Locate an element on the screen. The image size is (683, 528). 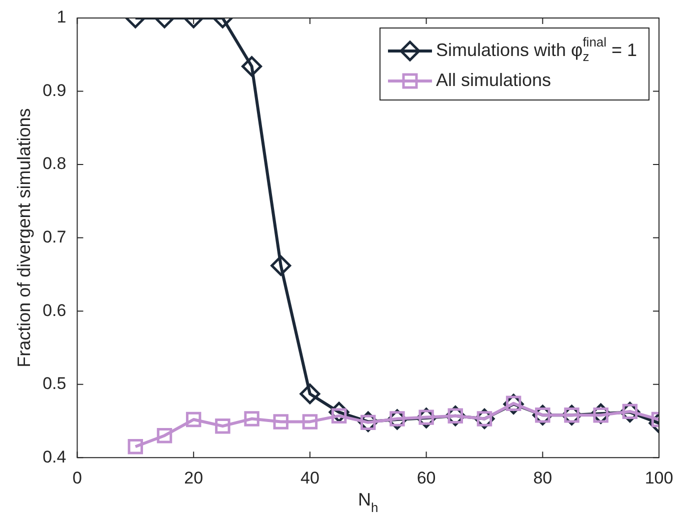
x-tick-label: 40 is located at coordinates (310, 478).